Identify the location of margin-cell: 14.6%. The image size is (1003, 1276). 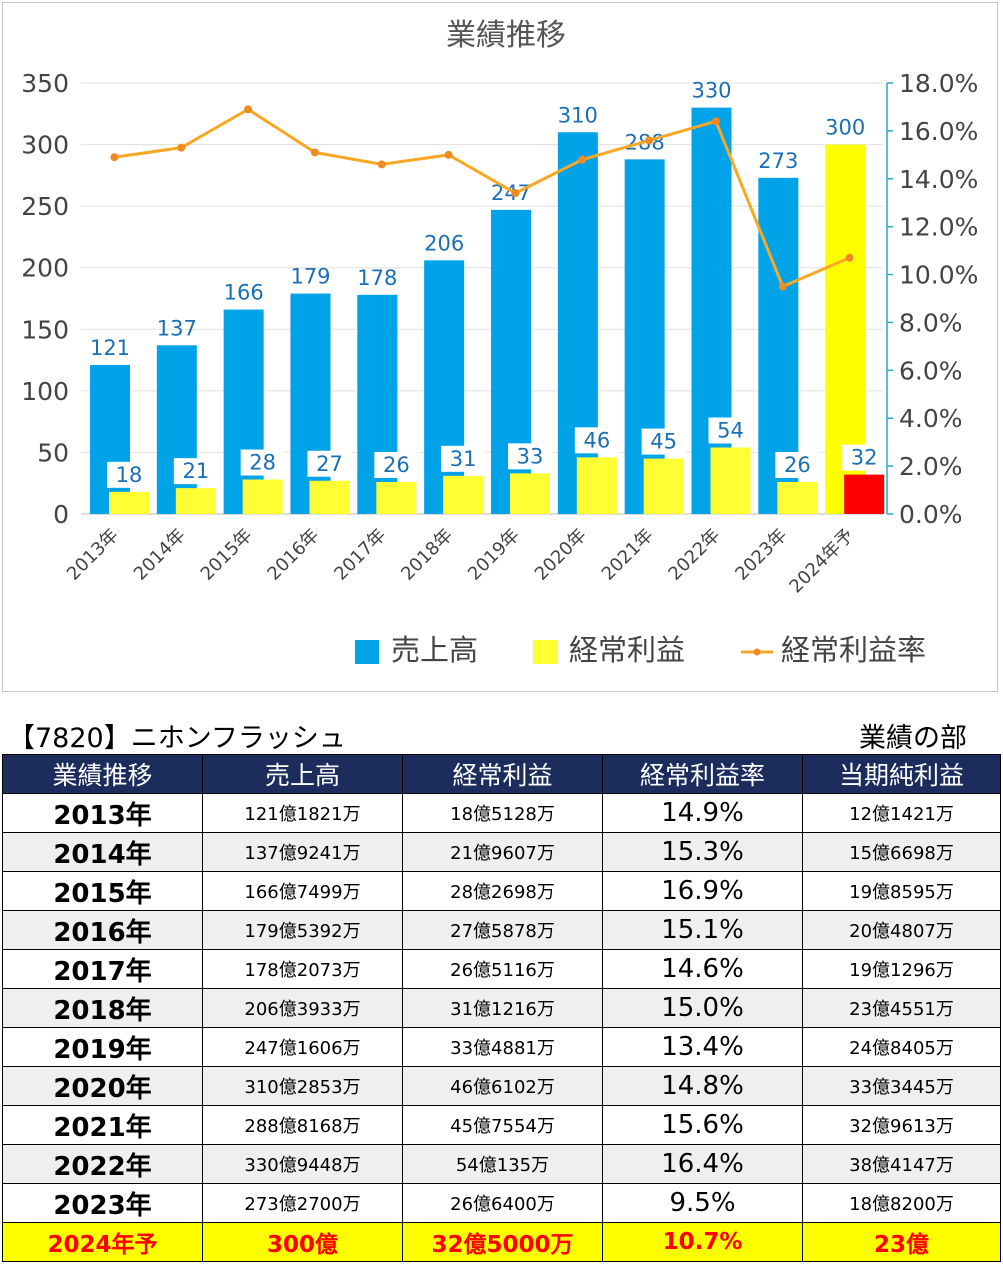
(702, 969).